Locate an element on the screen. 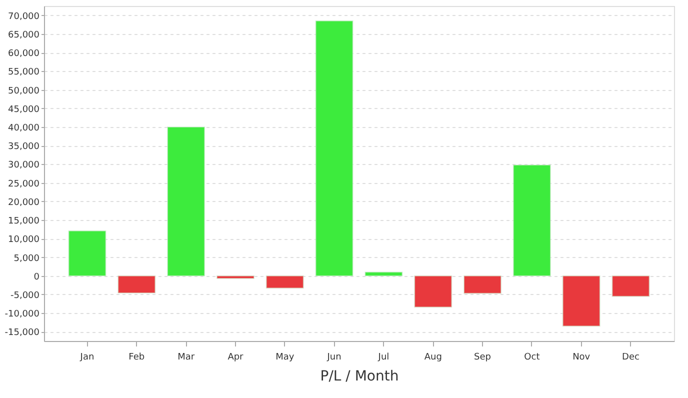  x-tick-label: Dec is located at coordinates (631, 357).